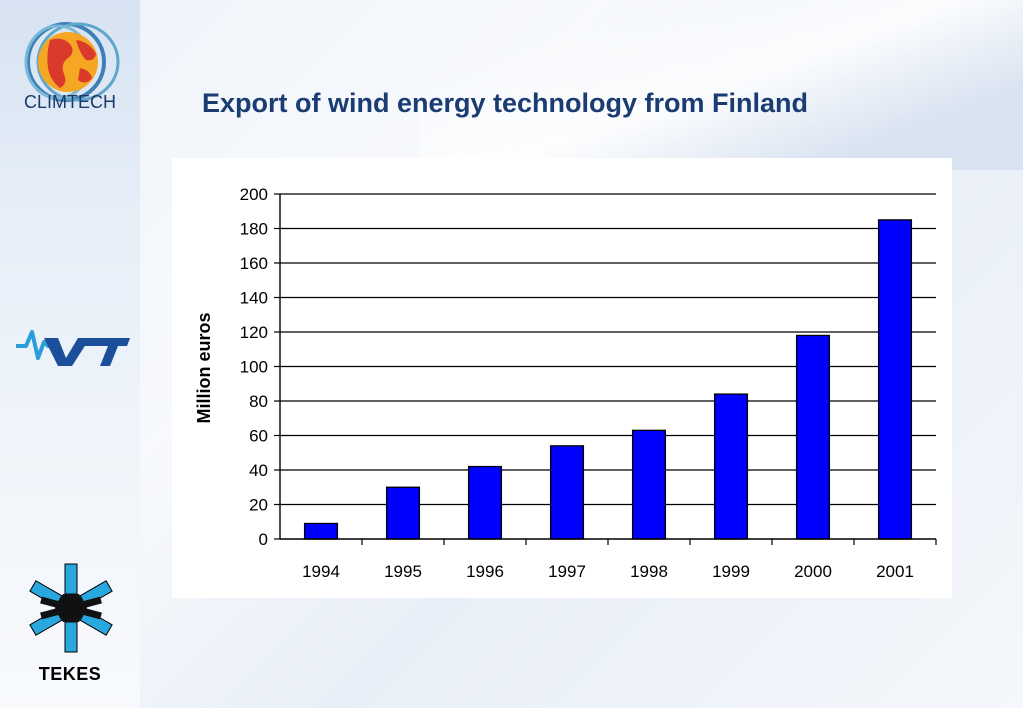  I want to click on x-tick-label: 2000, so click(813, 571).